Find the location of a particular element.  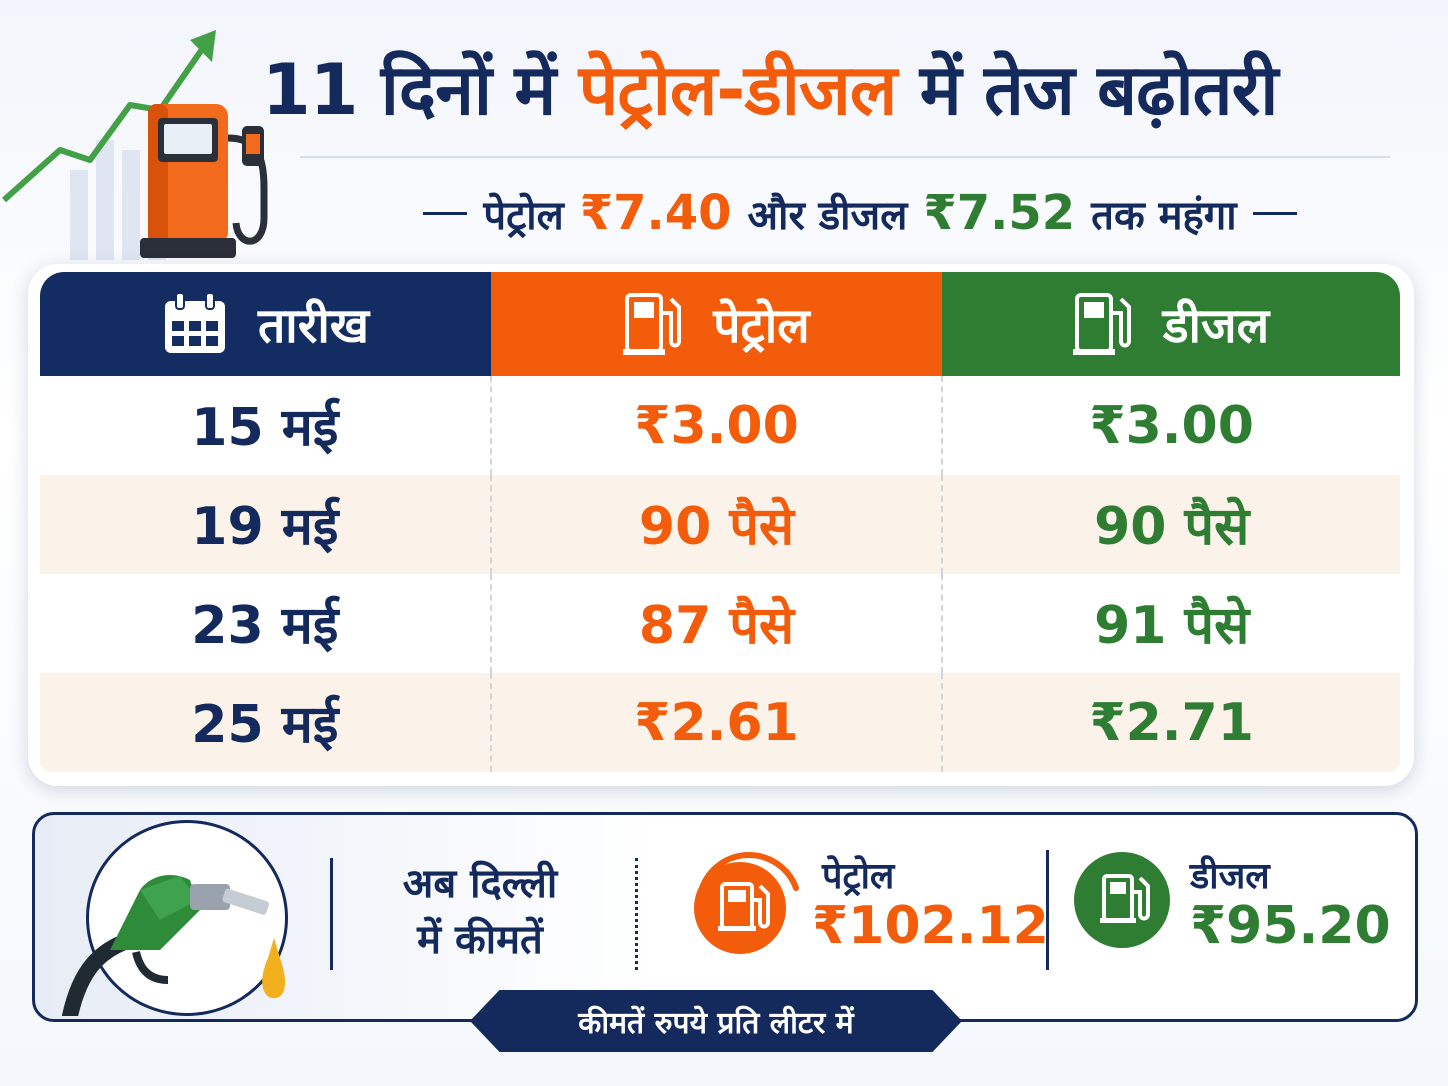

title-divider is located at coordinates (845, 157).